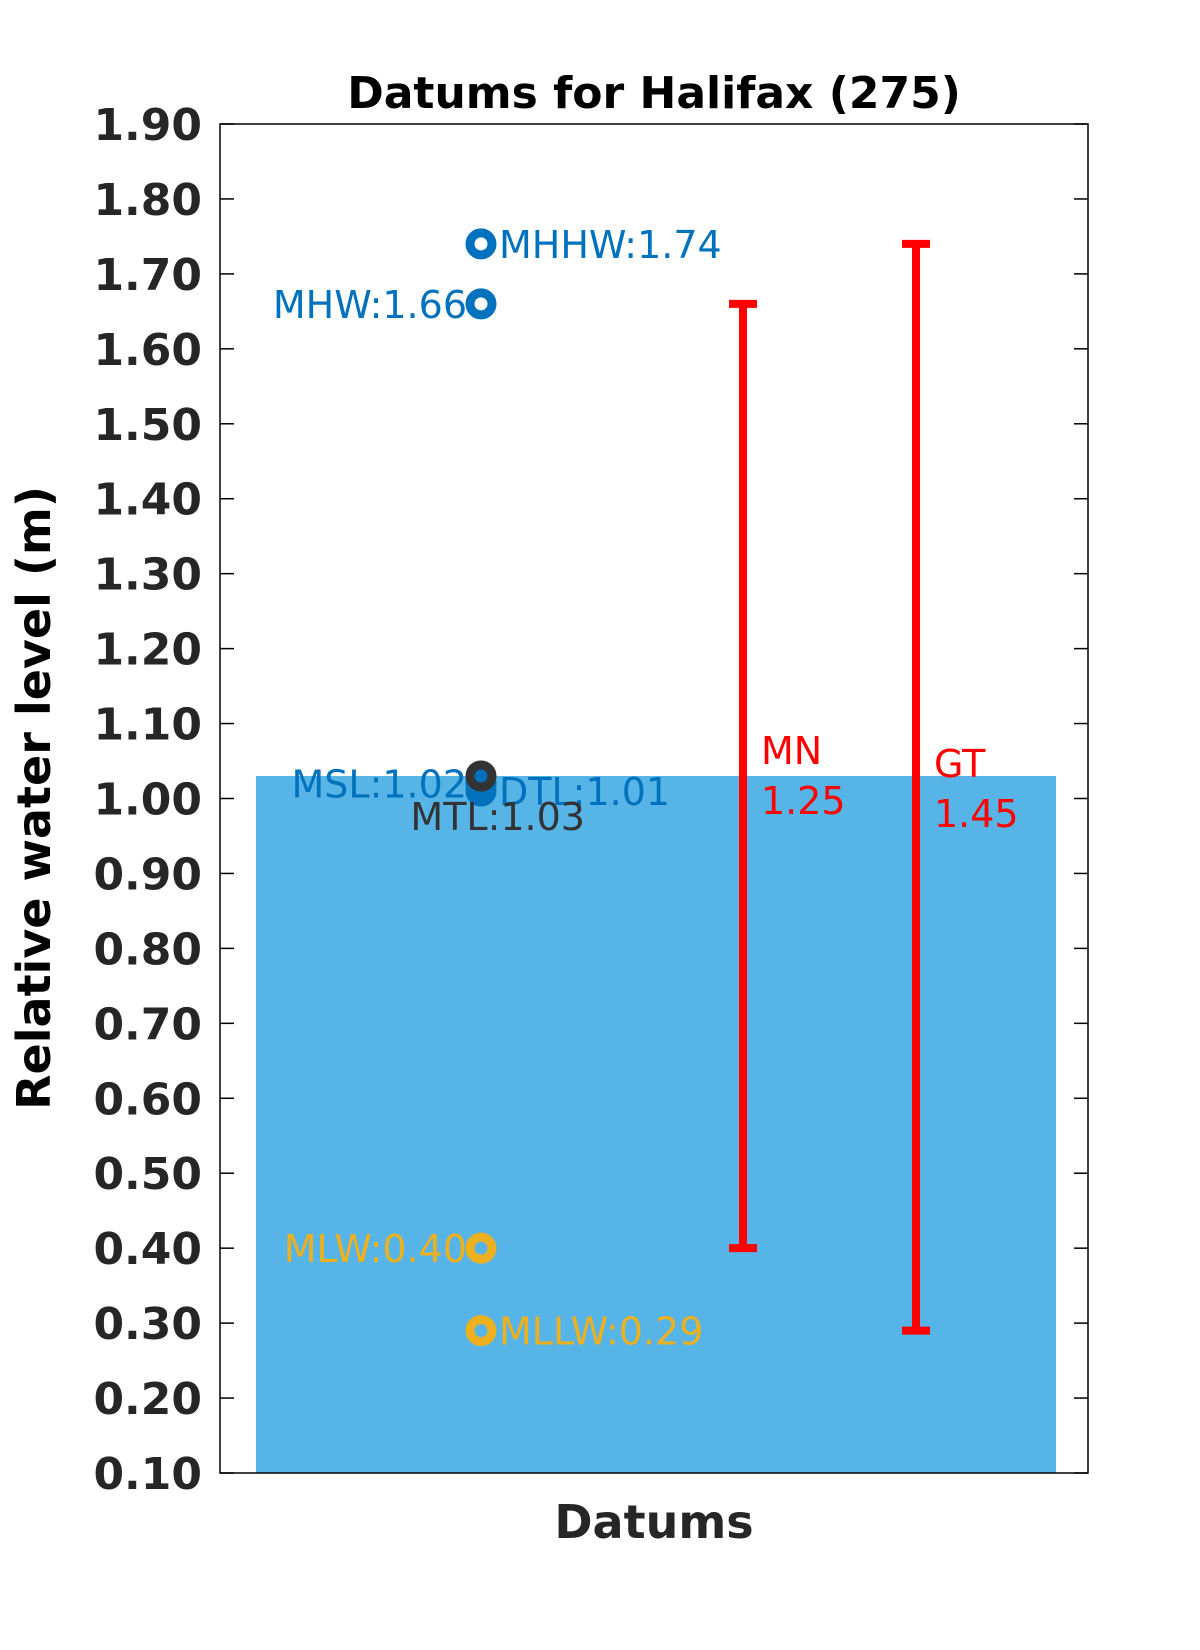  I want to click on range-name-label: MN, so click(791, 751).